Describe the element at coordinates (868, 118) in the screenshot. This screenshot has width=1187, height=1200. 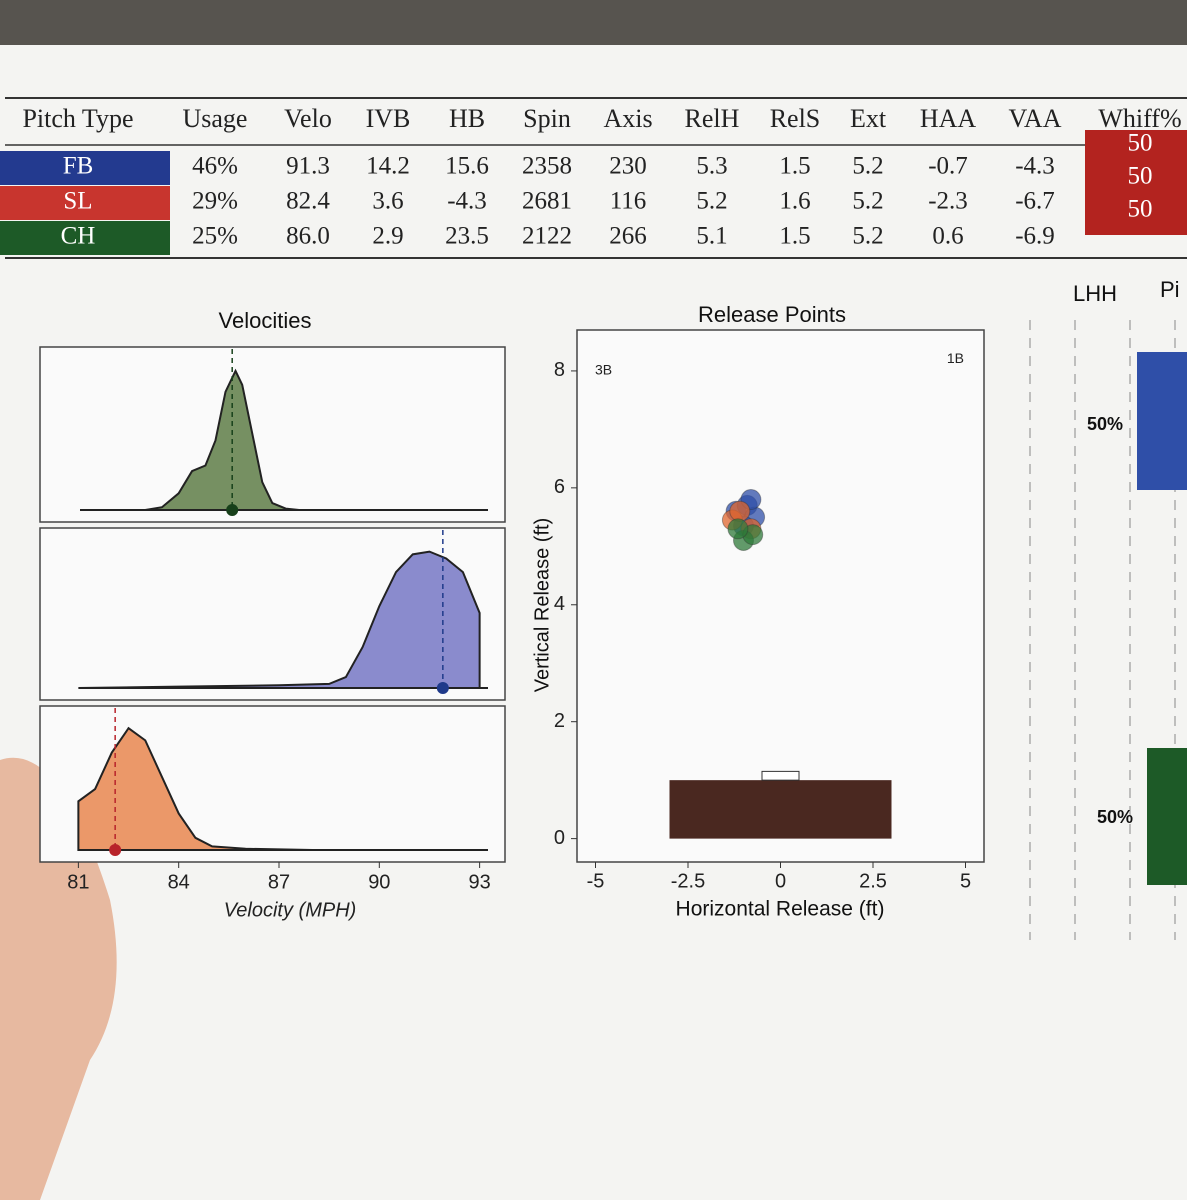
I see `table-header: Ext` at that location.